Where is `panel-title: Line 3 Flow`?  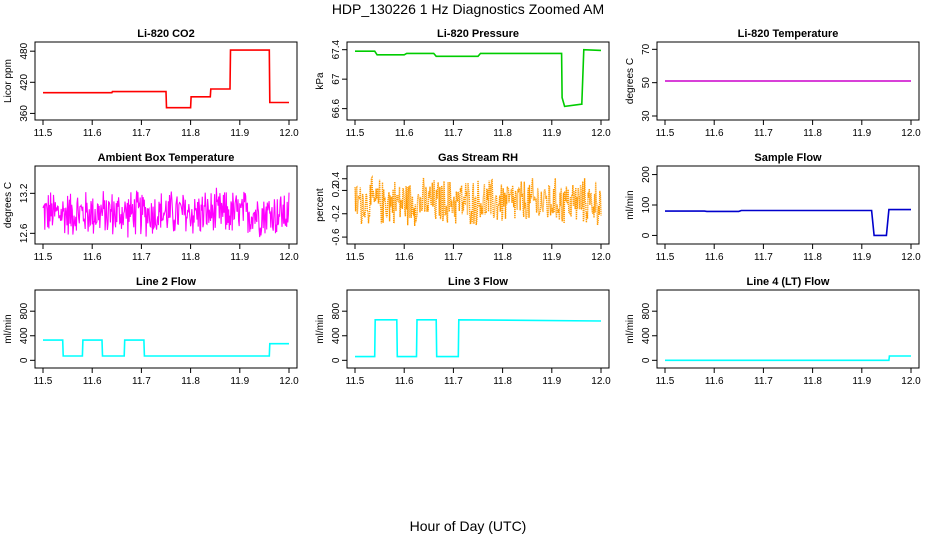
panel-title: Line 3 Flow is located at coordinates (478, 282).